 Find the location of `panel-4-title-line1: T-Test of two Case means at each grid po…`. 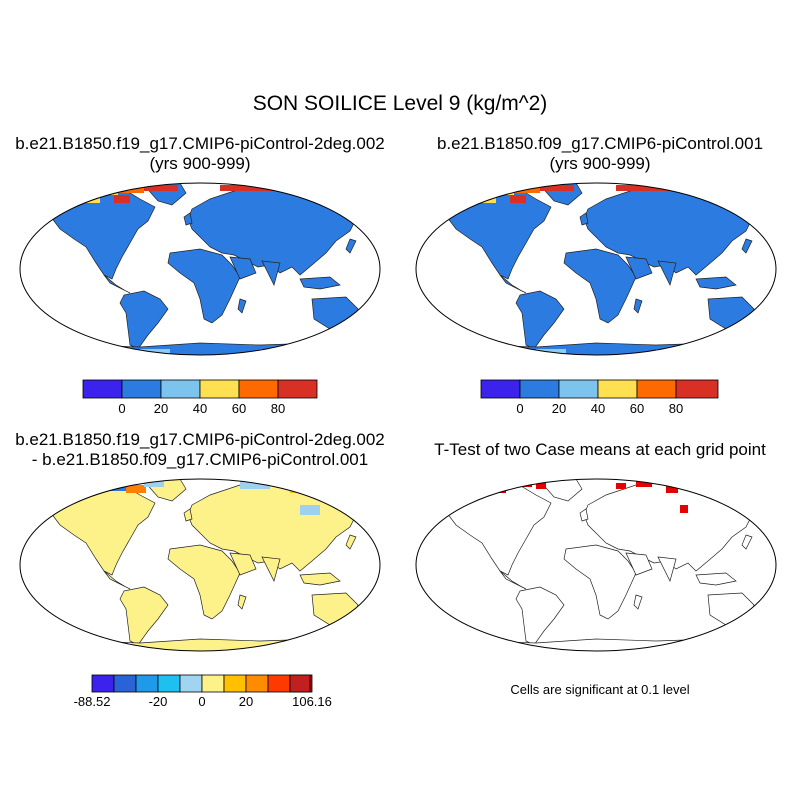

panel-4-title-line1: T-Test of two Case means at each grid po… is located at coordinates (600, 449).